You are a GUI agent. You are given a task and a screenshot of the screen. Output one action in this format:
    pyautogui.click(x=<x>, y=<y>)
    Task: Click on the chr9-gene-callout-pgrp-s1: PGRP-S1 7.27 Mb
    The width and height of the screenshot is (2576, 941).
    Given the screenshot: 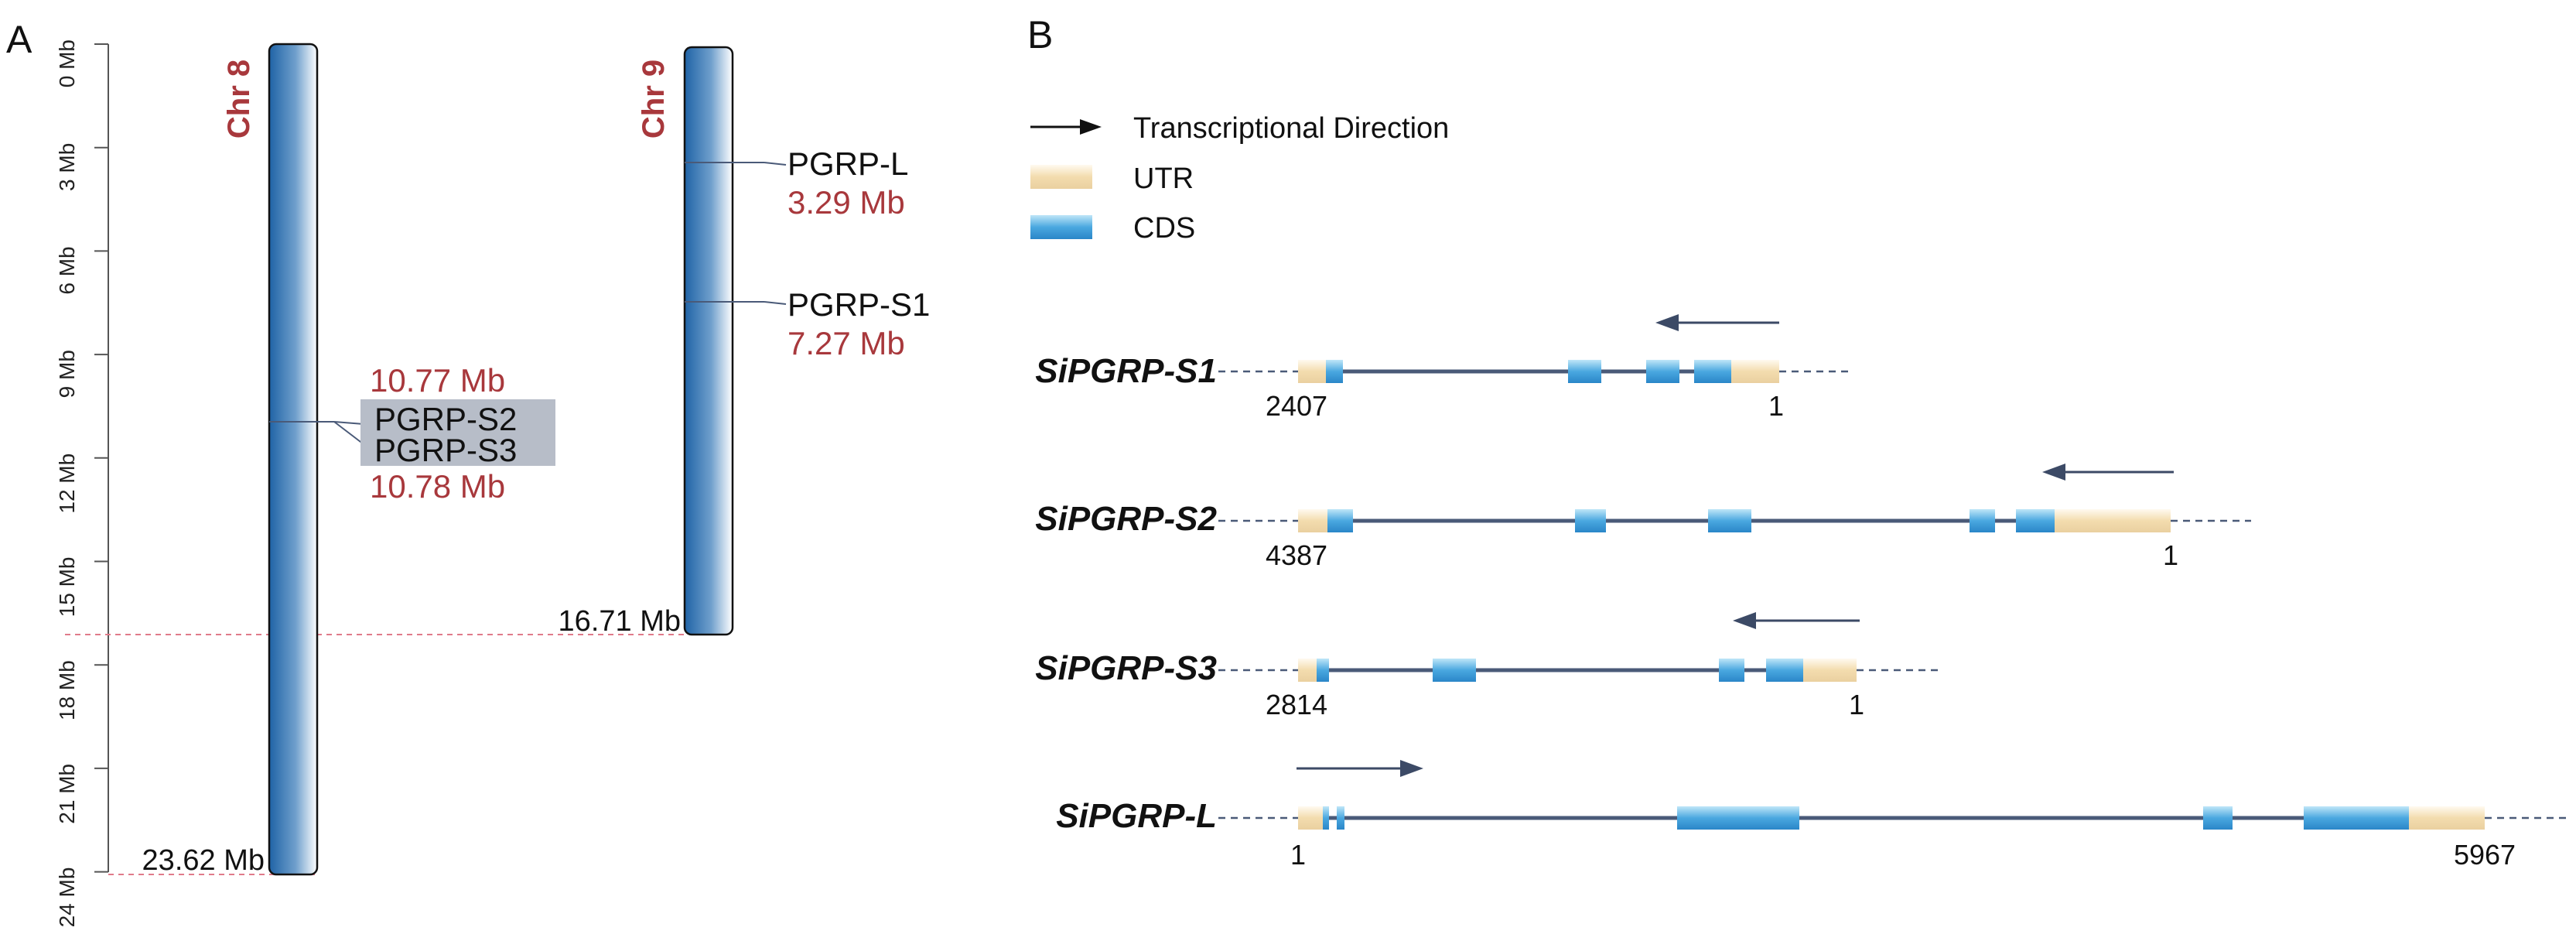 What is the action you would take?
    pyautogui.click(x=808, y=323)
    